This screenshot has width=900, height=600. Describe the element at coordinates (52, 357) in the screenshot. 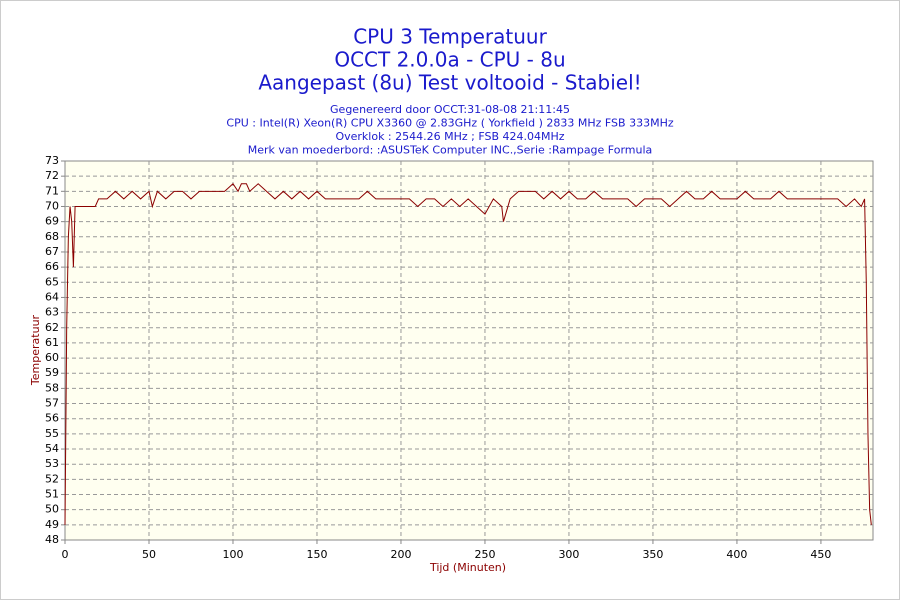

I see `y-tick-label: 60` at that location.